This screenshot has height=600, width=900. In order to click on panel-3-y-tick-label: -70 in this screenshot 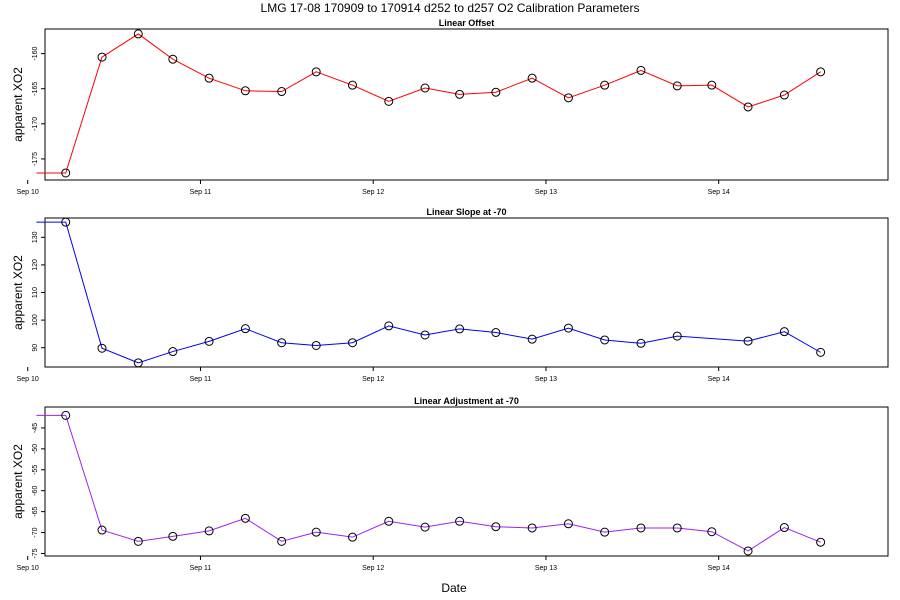, I will do `click(35, 532)`.